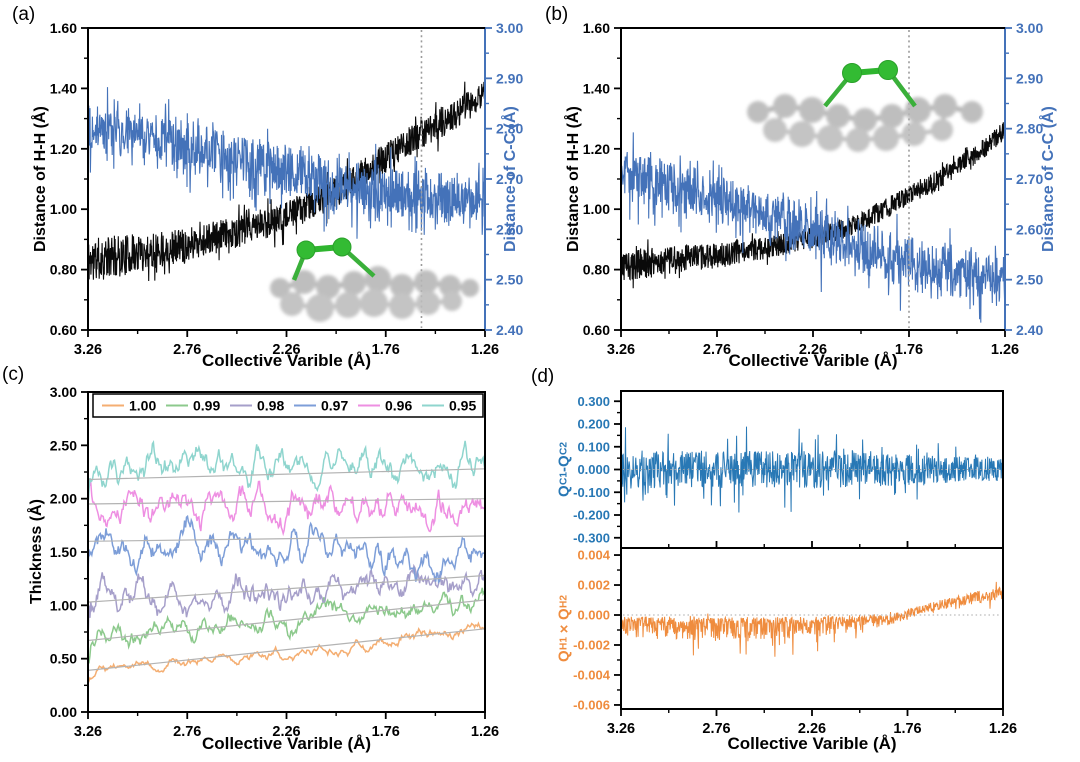 Image resolution: width=1080 pixels, height=762 pixels. I want to click on panel-a-right-axis-title: Distance of C-C (Å), so click(510, 179).